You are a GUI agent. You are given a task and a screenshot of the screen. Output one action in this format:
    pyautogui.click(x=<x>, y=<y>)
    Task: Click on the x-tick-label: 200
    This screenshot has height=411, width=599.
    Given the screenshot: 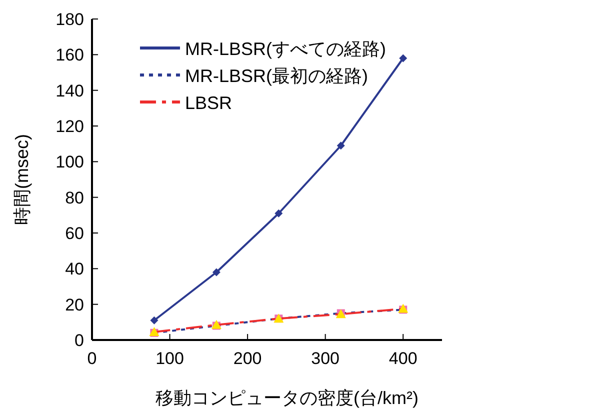 What is the action you would take?
    pyautogui.click(x=247, y=358)
    